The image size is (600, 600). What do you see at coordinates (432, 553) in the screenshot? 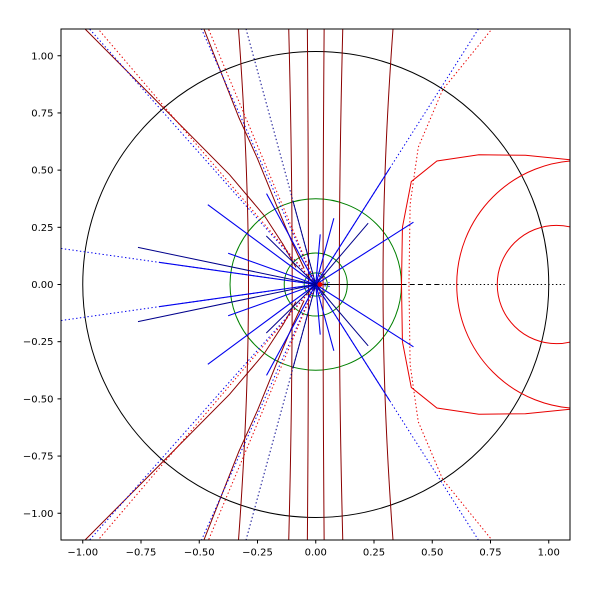
I see `x-tick-label: 0.50` at bounding box center [432, 553].